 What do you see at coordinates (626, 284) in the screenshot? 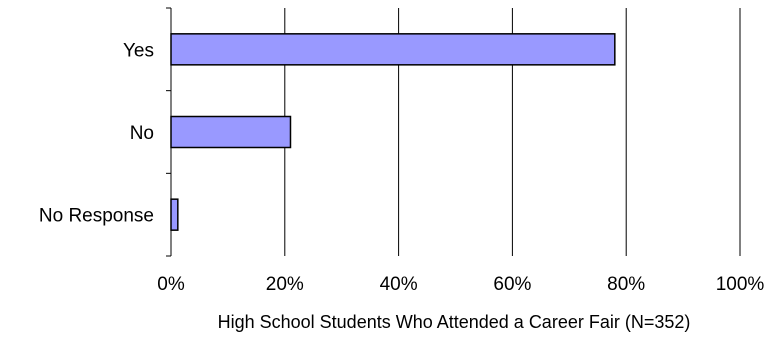
I see `x-tick-label: 80%` at bounding box center [626, 284].